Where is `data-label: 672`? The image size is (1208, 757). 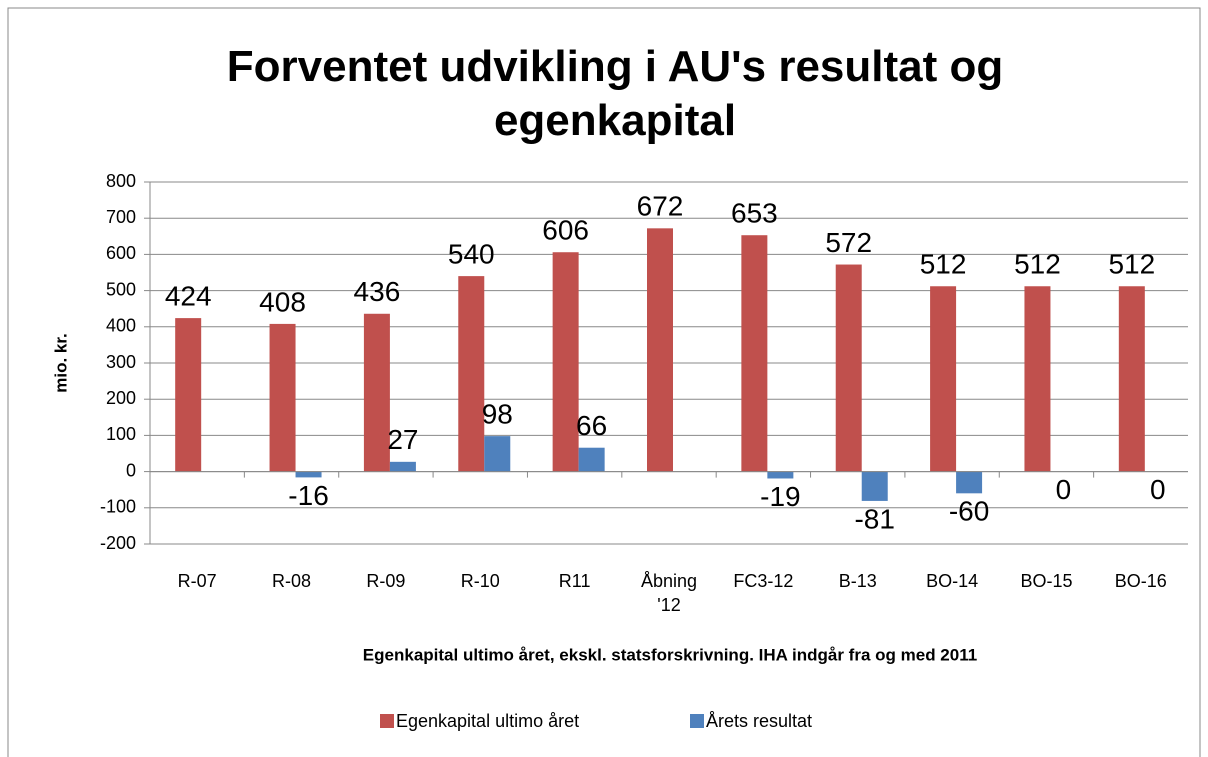 data-label: 672 is located at coordinates (660, 206).